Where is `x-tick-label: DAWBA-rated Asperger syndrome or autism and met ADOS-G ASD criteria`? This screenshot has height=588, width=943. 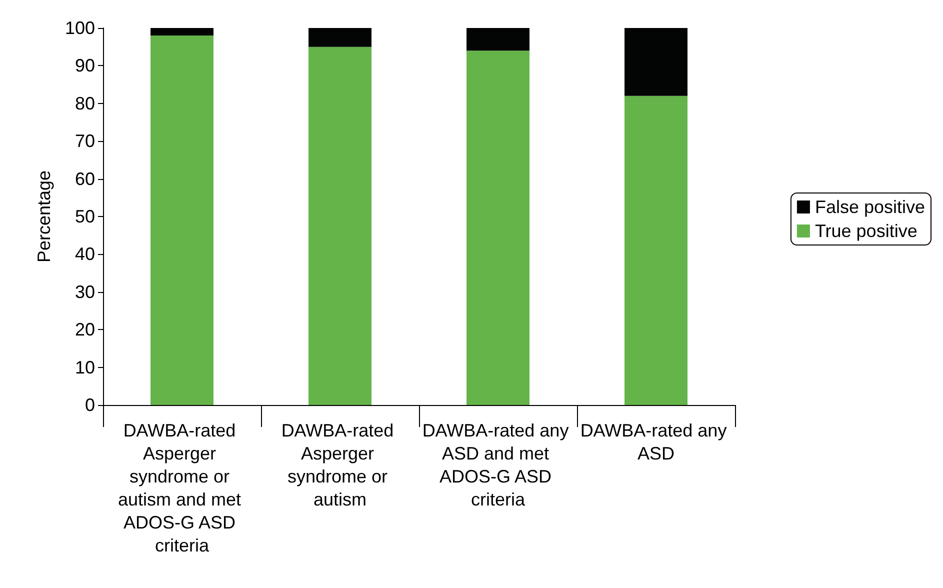
x-tick-label: DAWBA-rated Asperger syndrome or autism and met ADOS-G ASD criteria is located at coordinates (182, 488).